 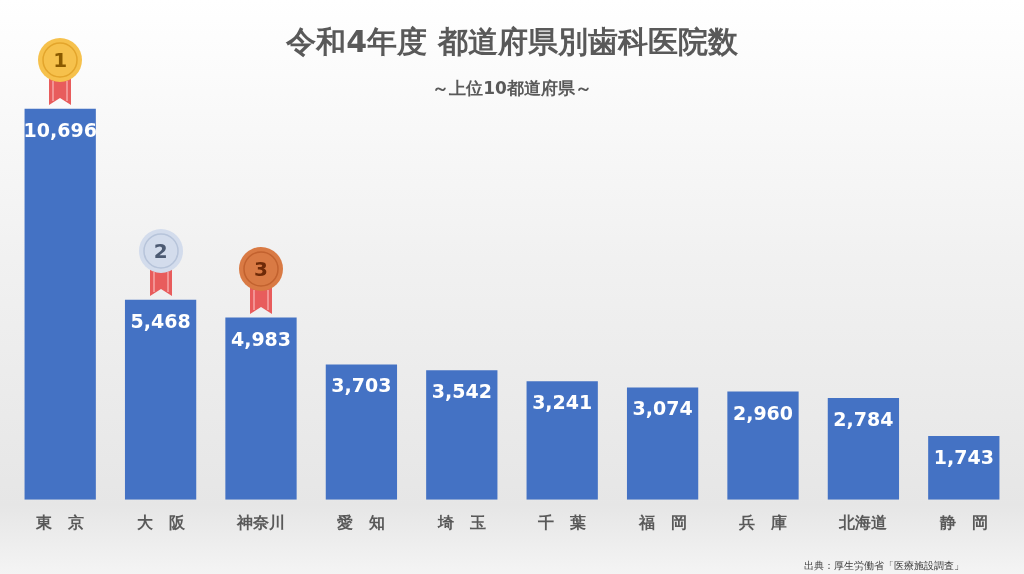 What do you see at coordinates (60, 522) in the screenshot?
I see `x-tick-label: 東 京` at bounding box center [60, 522].